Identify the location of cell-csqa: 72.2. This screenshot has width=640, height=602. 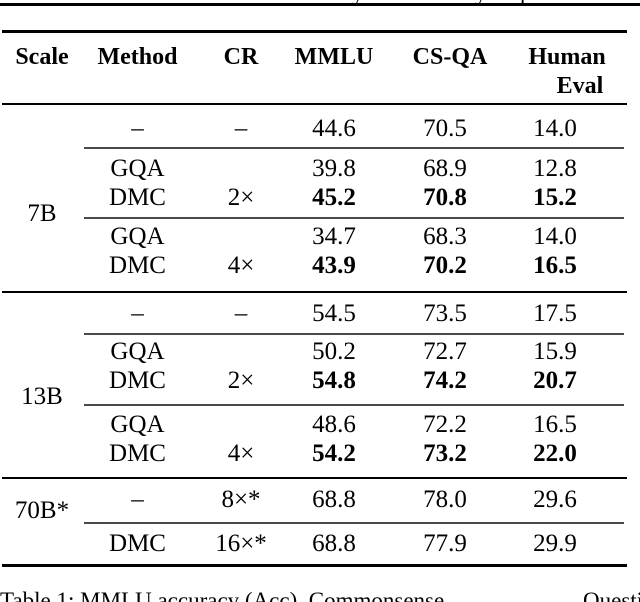
(445, 424).